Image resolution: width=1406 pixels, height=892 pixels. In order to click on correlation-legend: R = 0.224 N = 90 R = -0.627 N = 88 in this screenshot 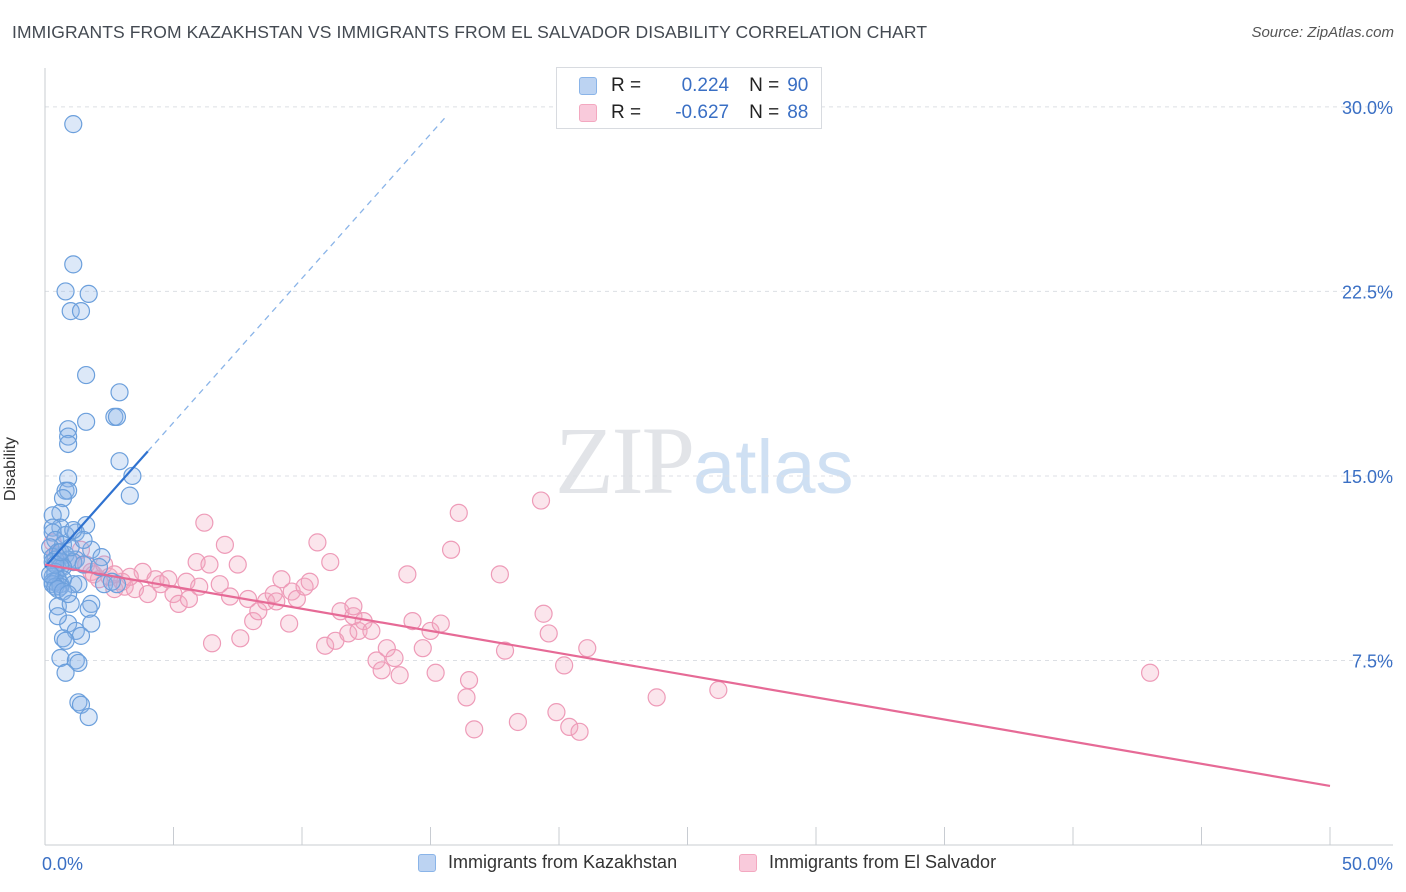, I will do `click(689, 98)`.